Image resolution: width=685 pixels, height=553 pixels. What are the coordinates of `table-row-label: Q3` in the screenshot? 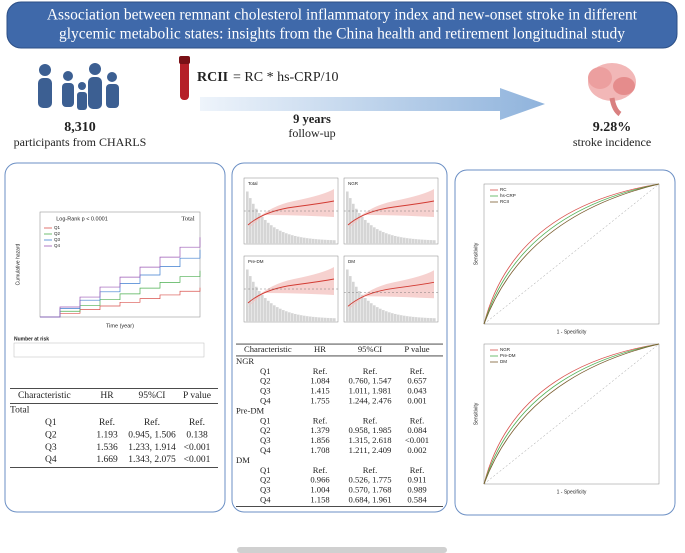 It's located at (51, 448).